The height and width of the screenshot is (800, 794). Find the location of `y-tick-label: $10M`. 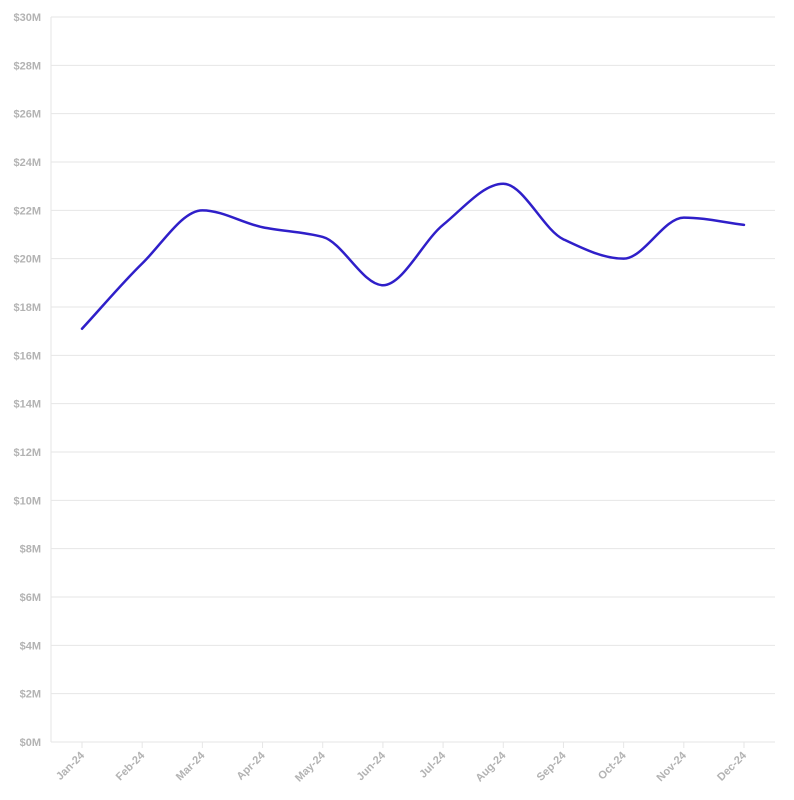

y-tick-label: $10M is located at coordinates (27, 501).